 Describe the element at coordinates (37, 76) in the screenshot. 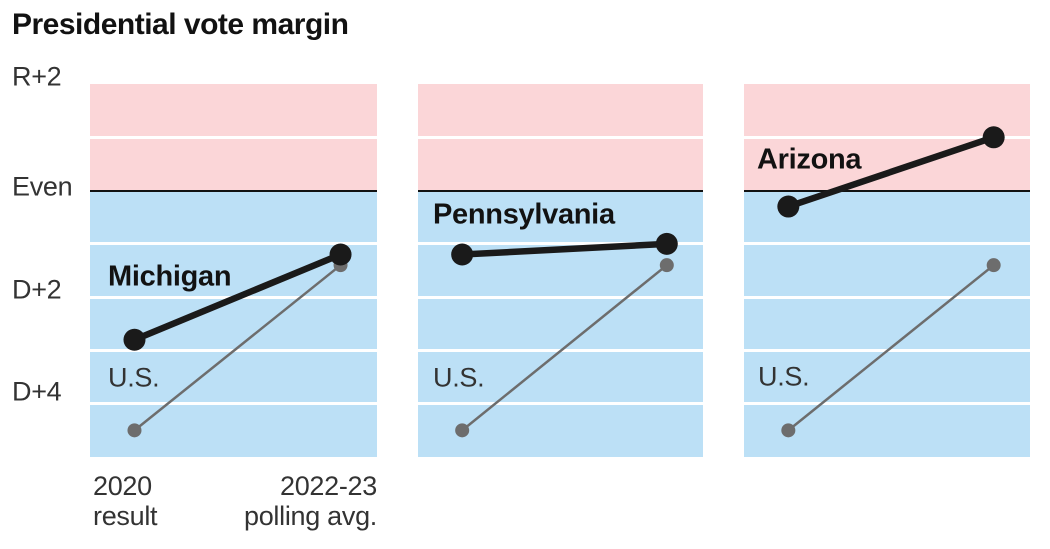

I see `y-tick-r-plus-2: R+2` at that location.